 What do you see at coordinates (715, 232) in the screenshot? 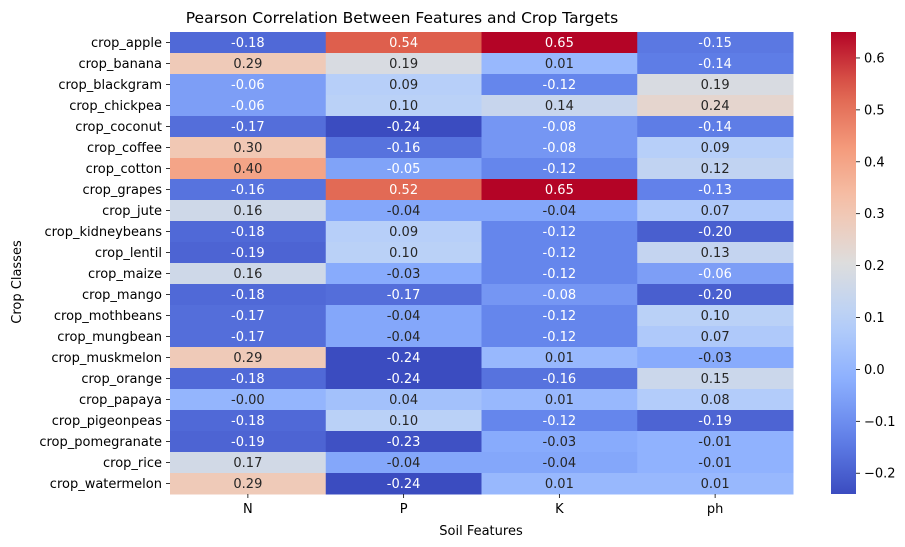
I see `cell-value-label: -0.20` at bounding box center [715, 232].